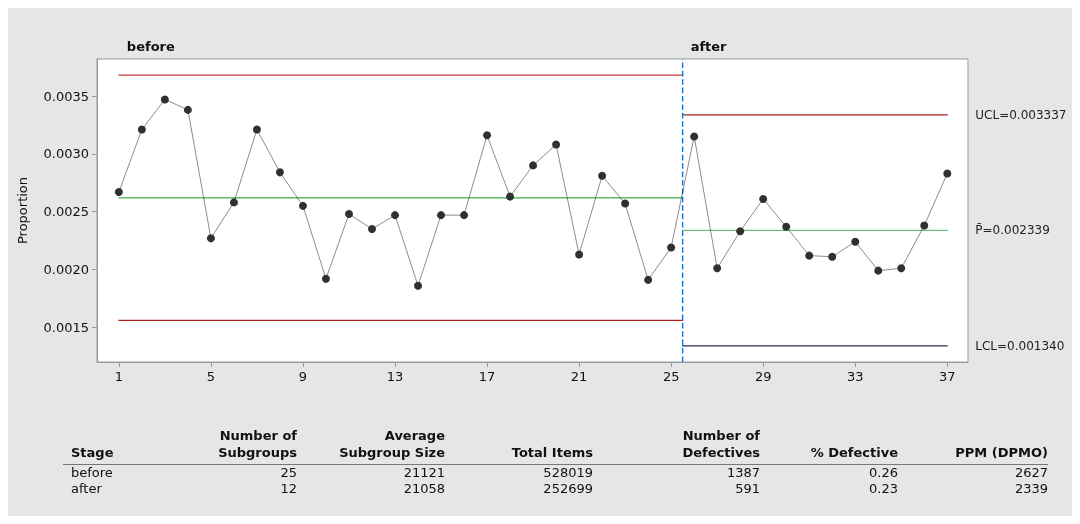  Describe the element at coordinates (66, 154) in the screenshot. I see `y-tick-label: 0.0030` at that location.